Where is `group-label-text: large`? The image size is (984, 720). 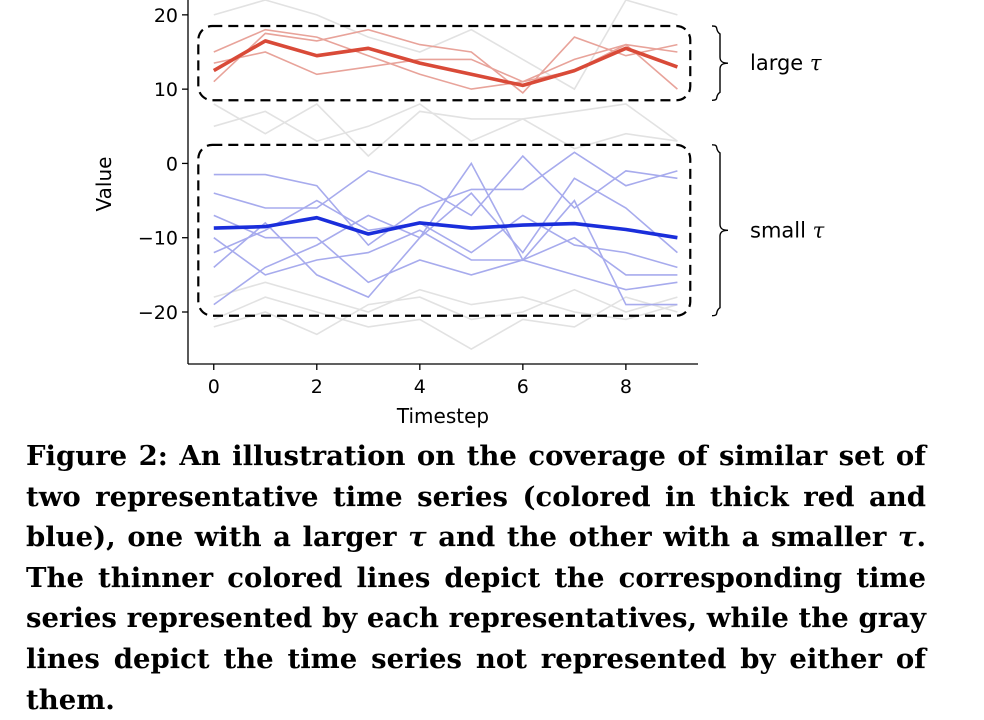
group-label-text: large is located at coordinates (780, 63).